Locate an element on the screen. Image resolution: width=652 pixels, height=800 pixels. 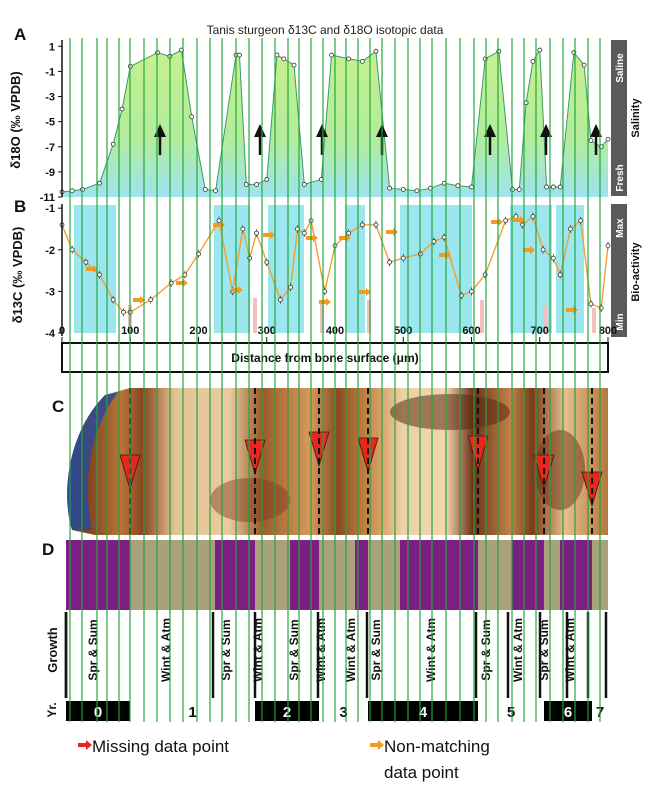
year-number-5: 5 is located at coordinates (511, 712).